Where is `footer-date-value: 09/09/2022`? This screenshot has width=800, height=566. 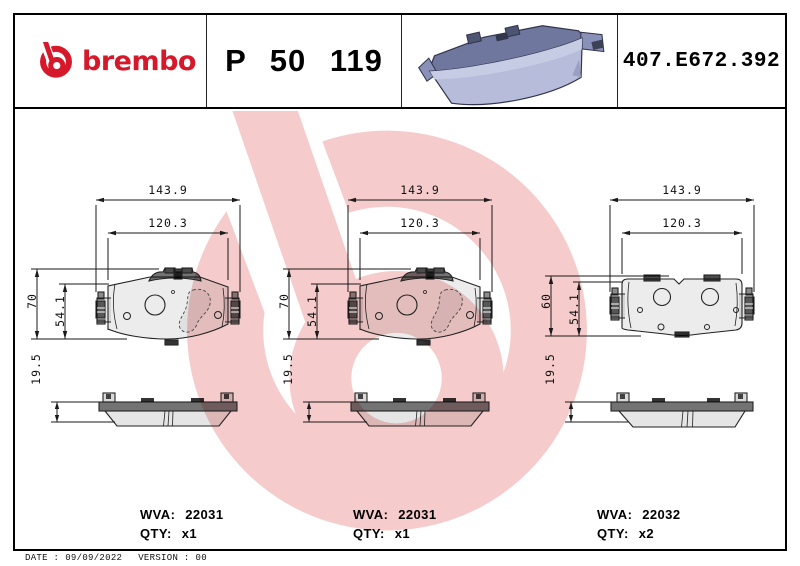 footer-date-value: 09/09/2022 is located at coordinates (94, 558).